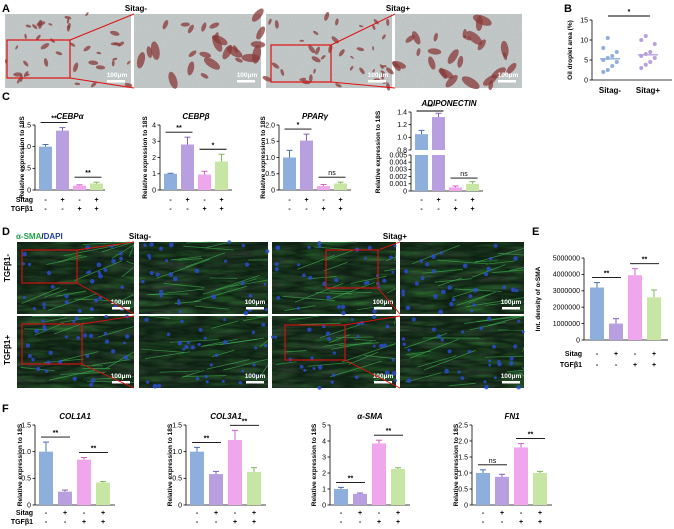  I want to click on micro-d-minus-minus-zoom: 100μm, so click(204, 278).